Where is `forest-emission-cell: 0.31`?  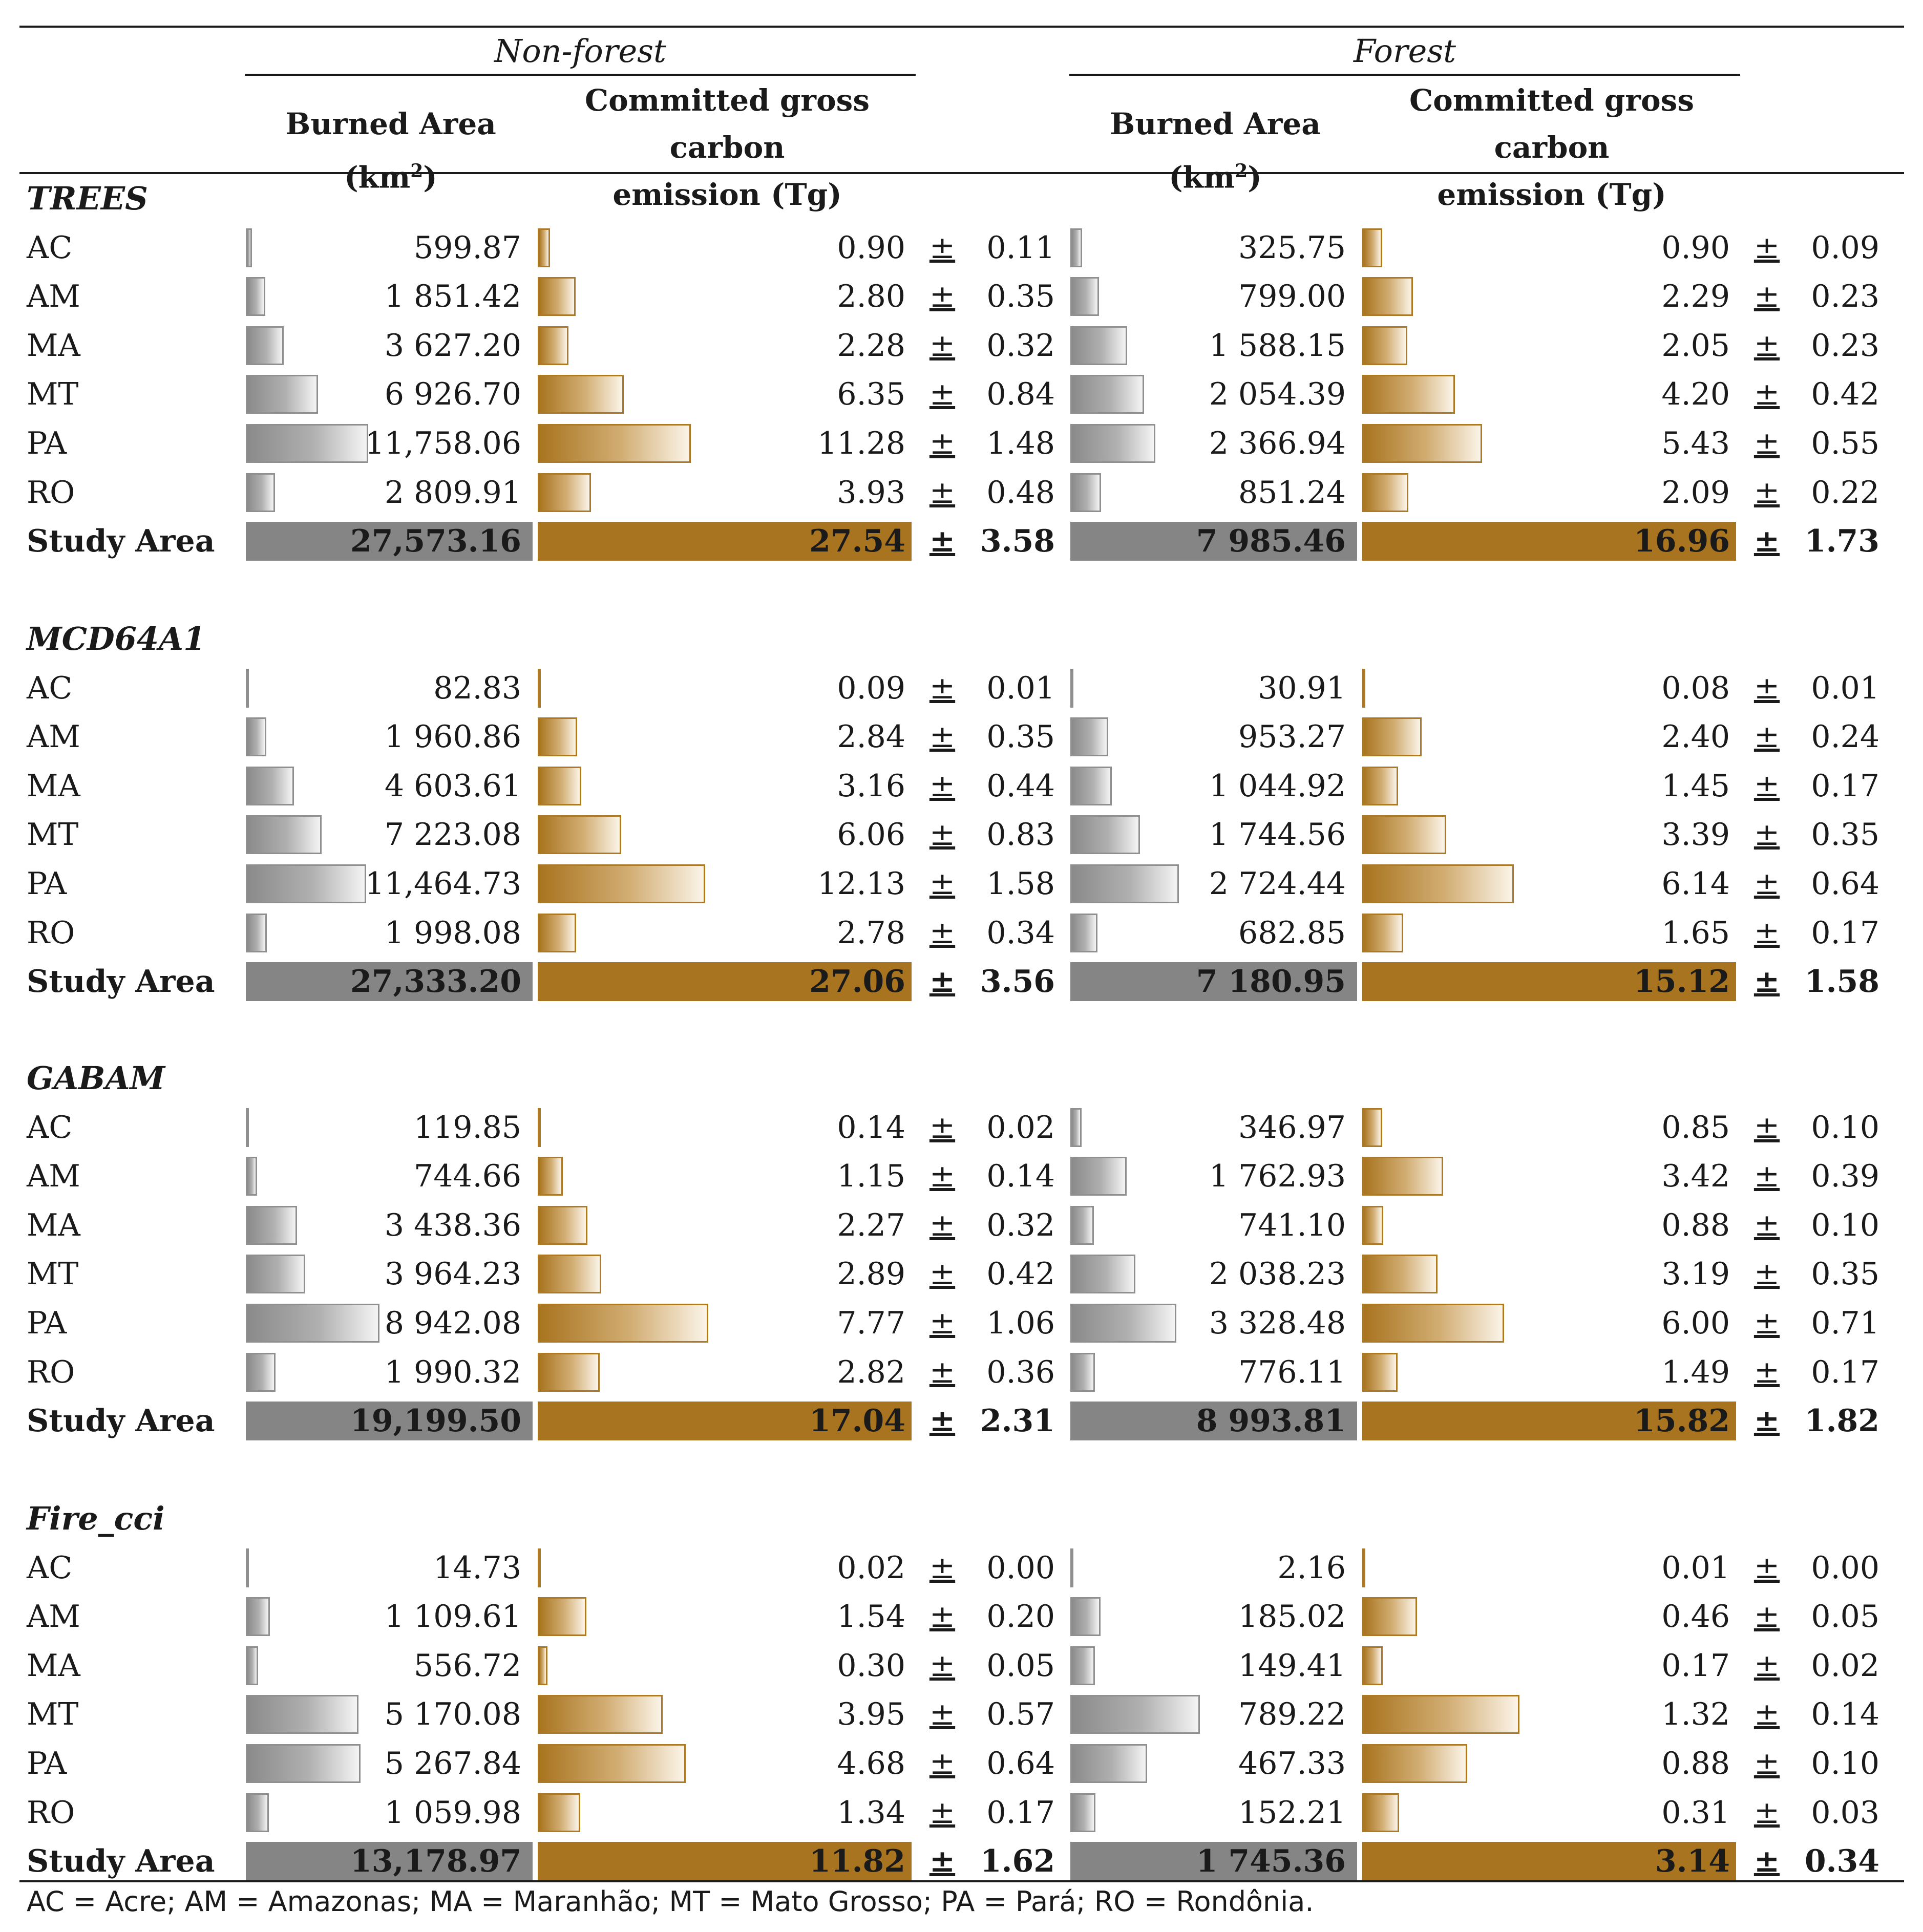
forest-emission-cell: 0.31 is located at coordinates (1551, 1813).